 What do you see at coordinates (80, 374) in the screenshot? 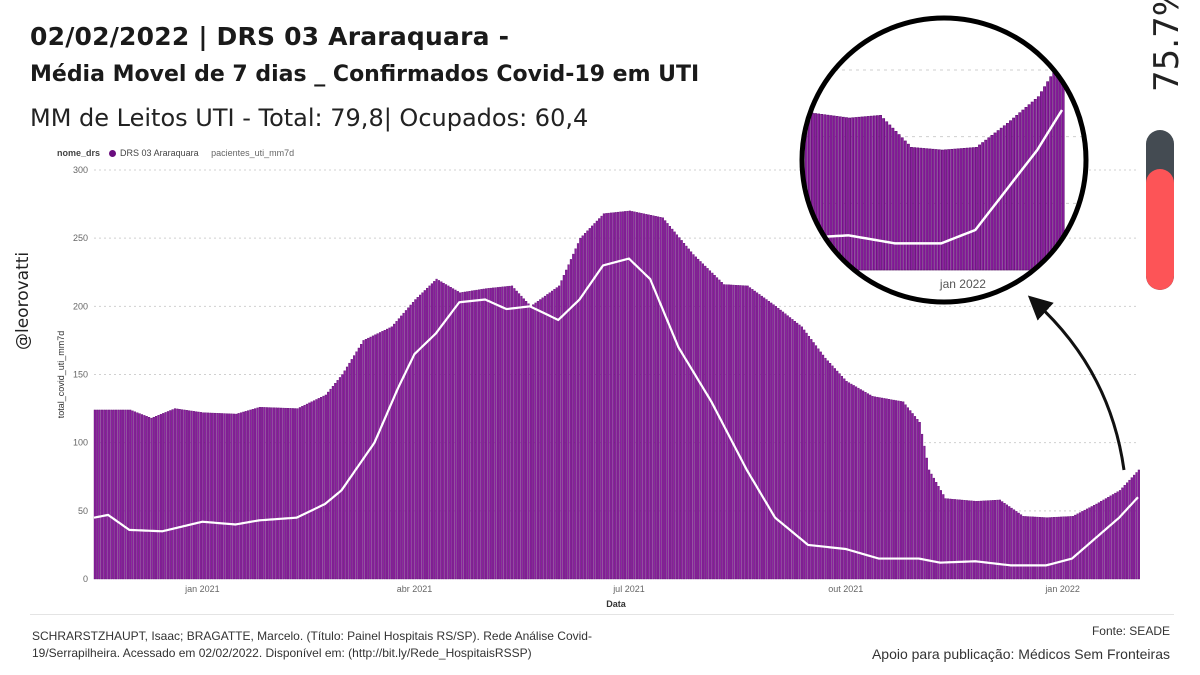
I see `y-axis: 0 50 100 150 200 250 300` at bounding box center [80, 374].